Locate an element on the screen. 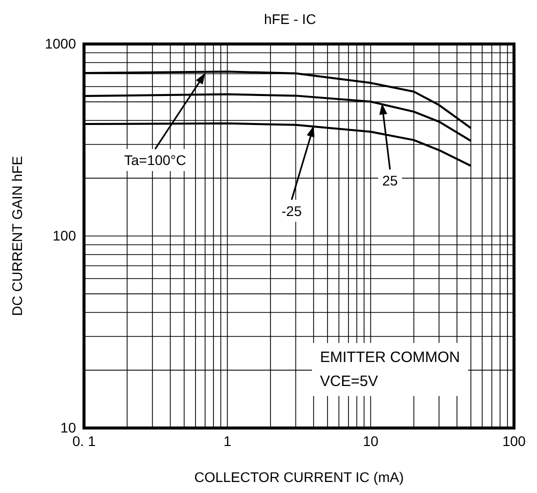  y-tick-label: 100 is located at coordinates (64, 235).